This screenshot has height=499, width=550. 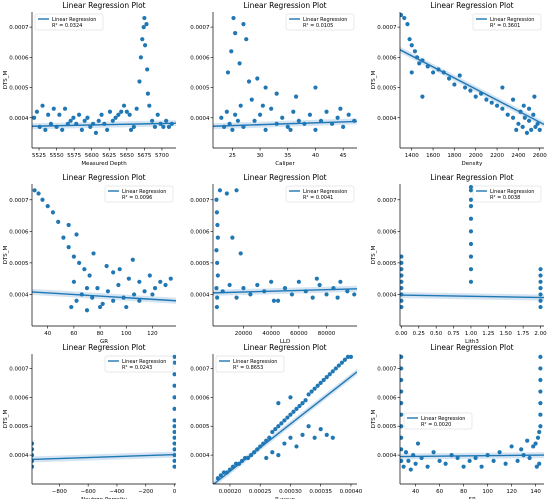 I want to click on x-axis-label: SP, so click(x=472, y=498).